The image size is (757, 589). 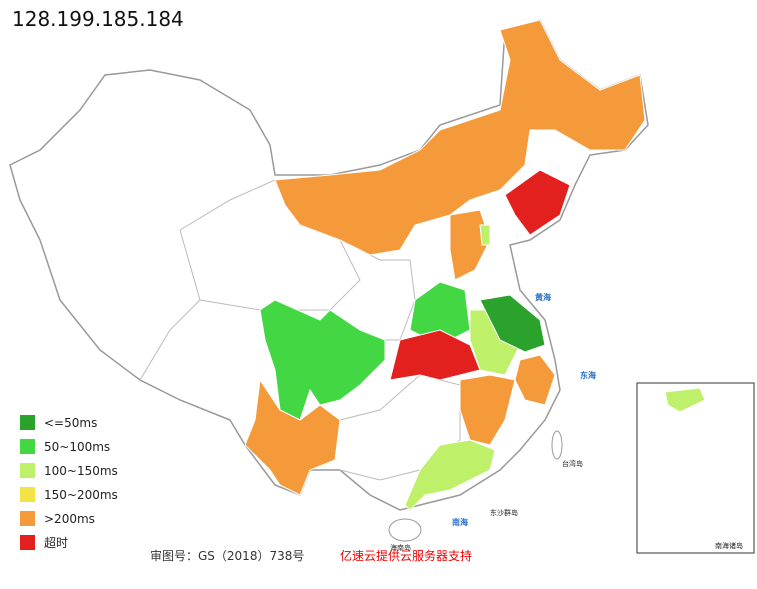 I want to click on inset-frame, so click(x=695, y=468).